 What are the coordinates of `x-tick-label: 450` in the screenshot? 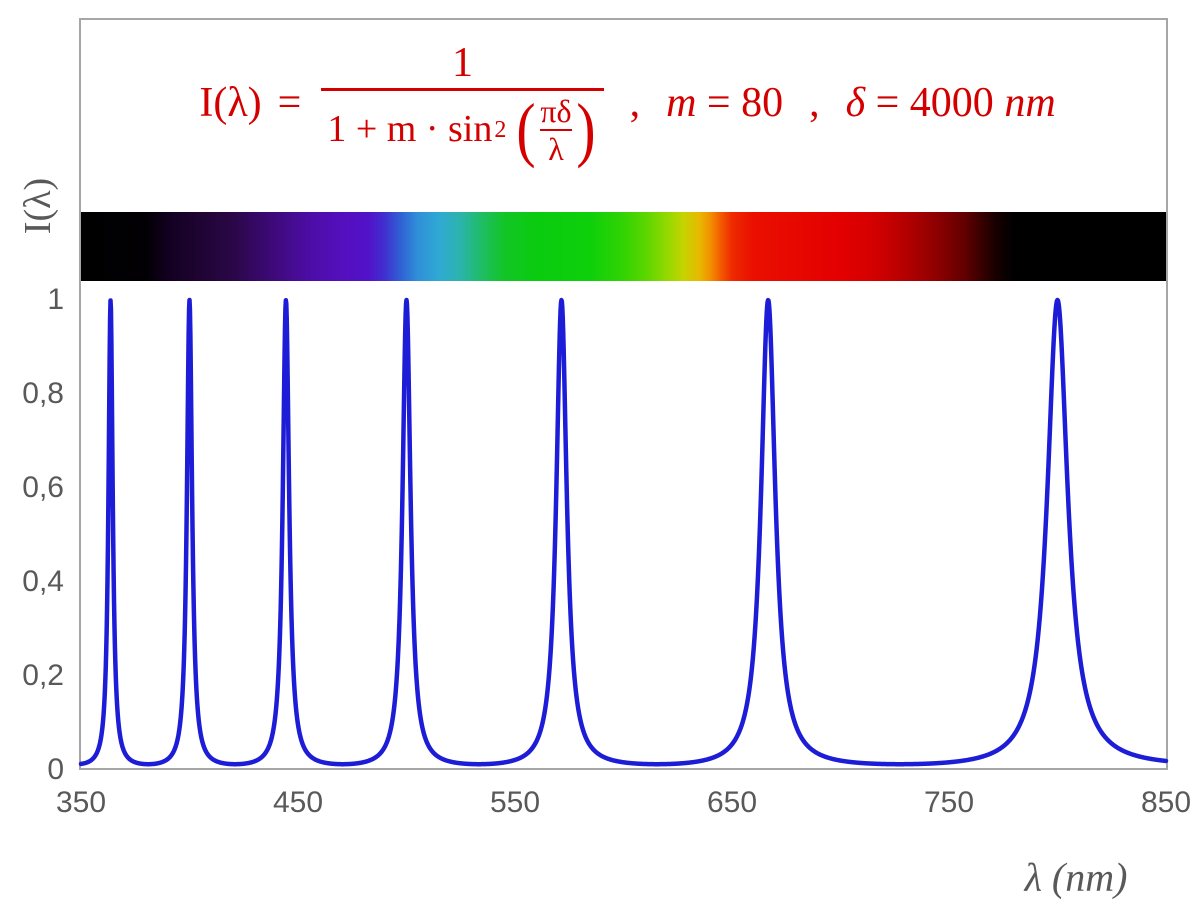 It's located at (298, 802).